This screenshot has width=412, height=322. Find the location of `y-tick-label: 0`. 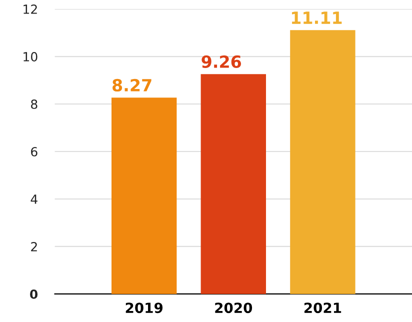

y-tick-label: 0 is located at coordinates (34, 294).